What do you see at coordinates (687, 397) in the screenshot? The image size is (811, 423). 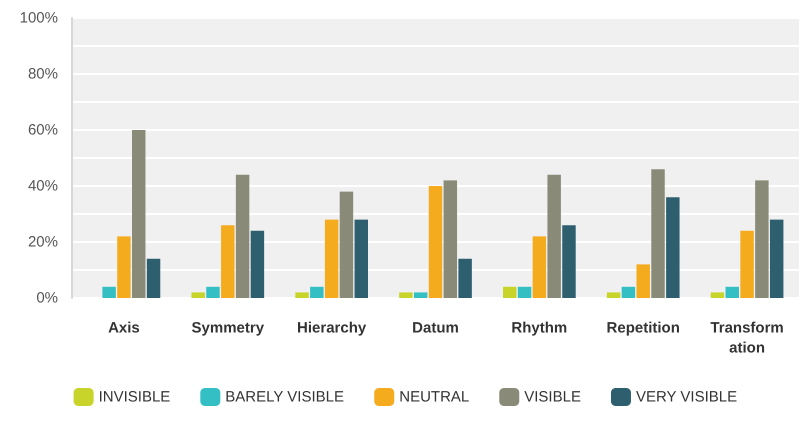 I see `legend-label: VERY VISIBLE` at bounding box center [687, 397].